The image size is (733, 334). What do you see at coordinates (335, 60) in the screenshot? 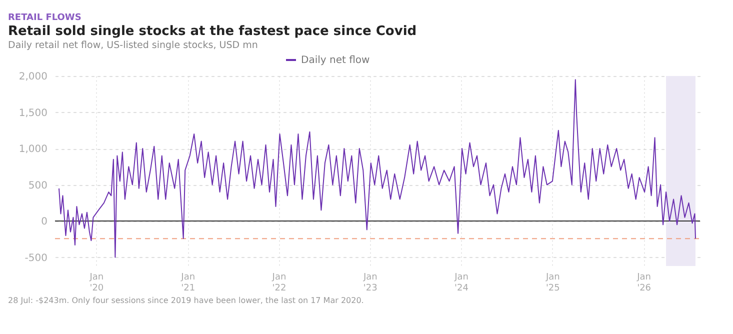
I see `legend-label: Daily net flow` at bounding box center [335, 60].